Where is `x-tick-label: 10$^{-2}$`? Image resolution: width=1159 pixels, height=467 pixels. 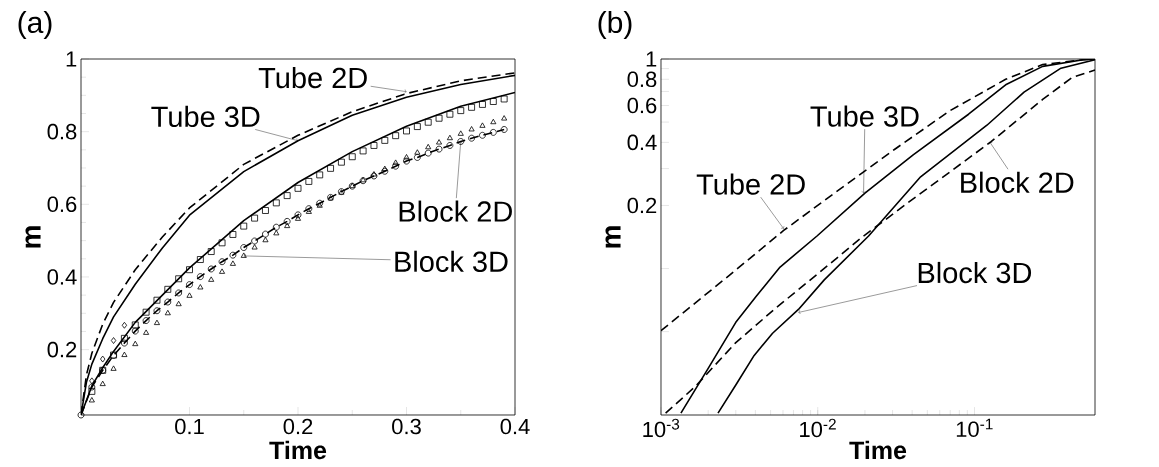 x-tick-label: 10$^{-2}$ is located at coordinates (818, 428).